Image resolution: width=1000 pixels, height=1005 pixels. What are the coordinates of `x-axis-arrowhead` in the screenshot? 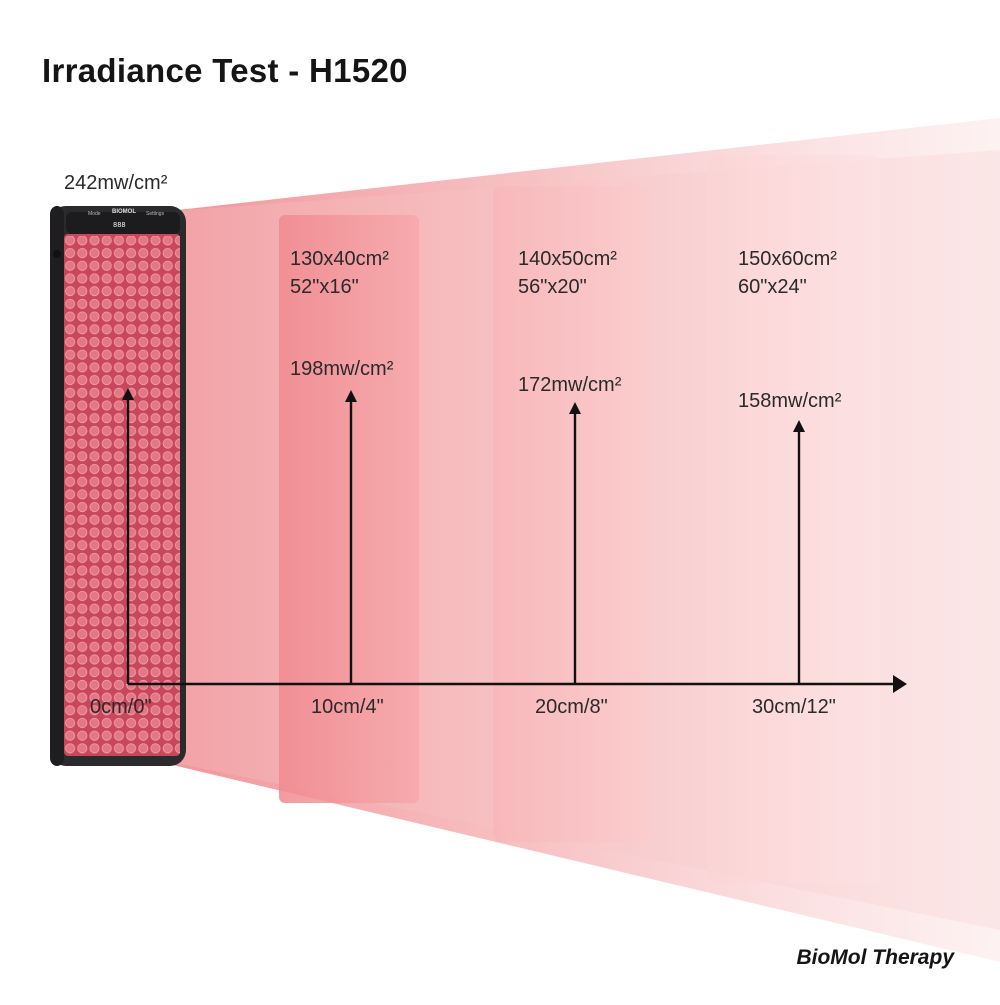 It's located at (900, 684).